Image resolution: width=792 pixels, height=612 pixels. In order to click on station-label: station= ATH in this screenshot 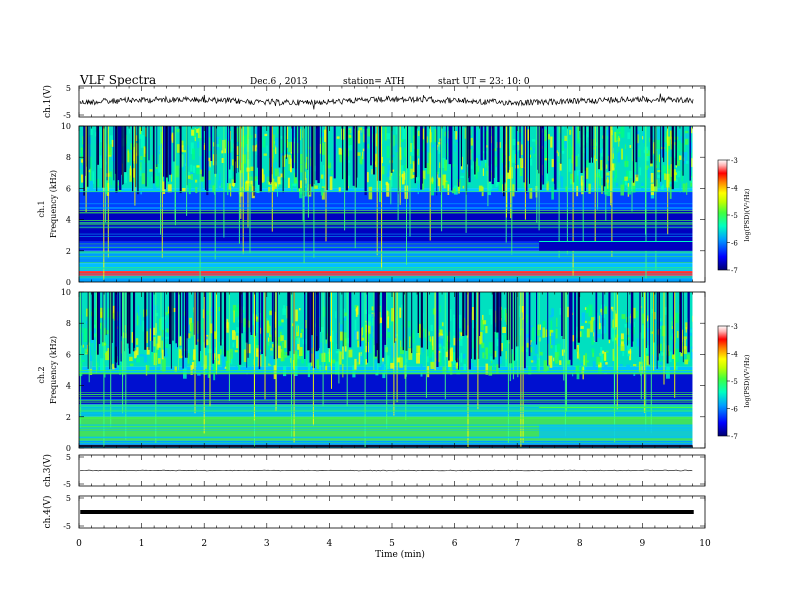, I will do `click(374, 82)`.